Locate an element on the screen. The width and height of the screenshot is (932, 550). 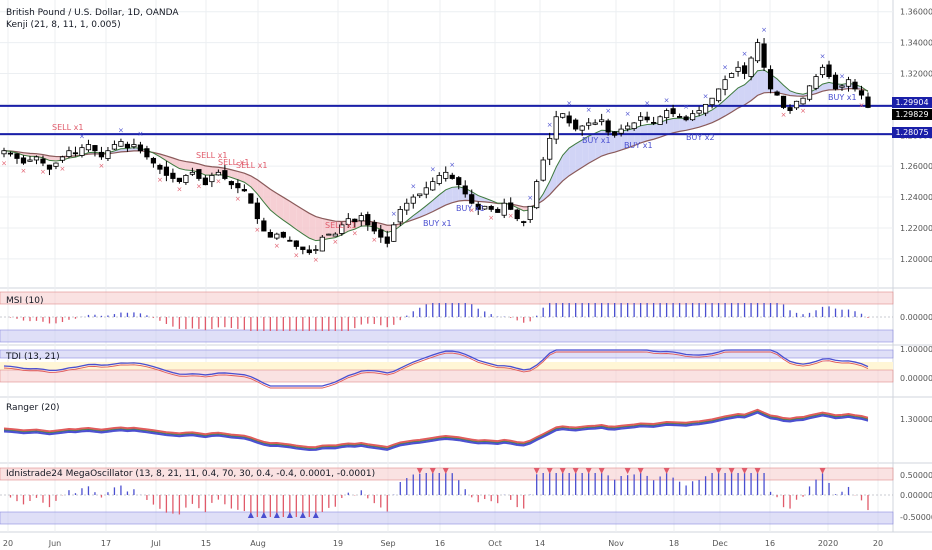
x-tick-label: Dec is located at coordinates (719, 543).